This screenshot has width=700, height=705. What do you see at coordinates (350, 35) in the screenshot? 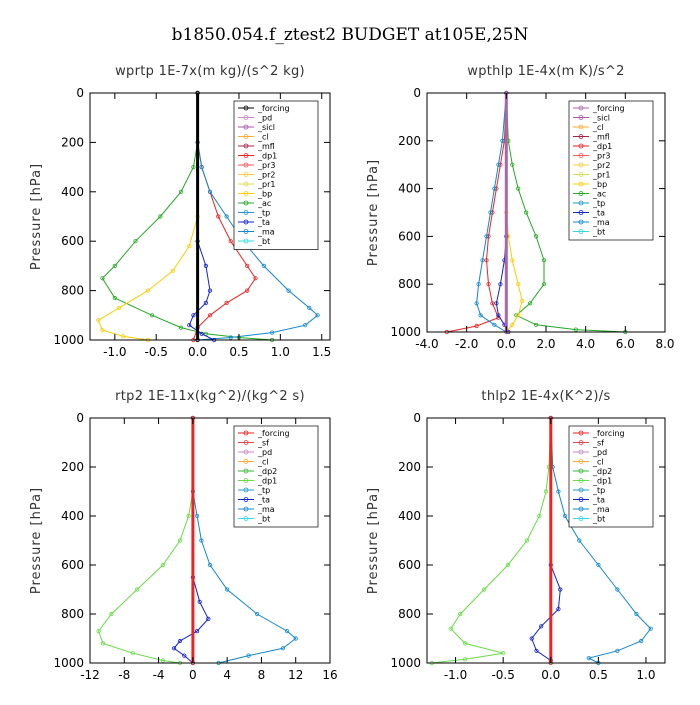
I see `figure-title: b1850.054.f_ztest2 BUDGET at105E,25N` at bounding box center [350, 35].